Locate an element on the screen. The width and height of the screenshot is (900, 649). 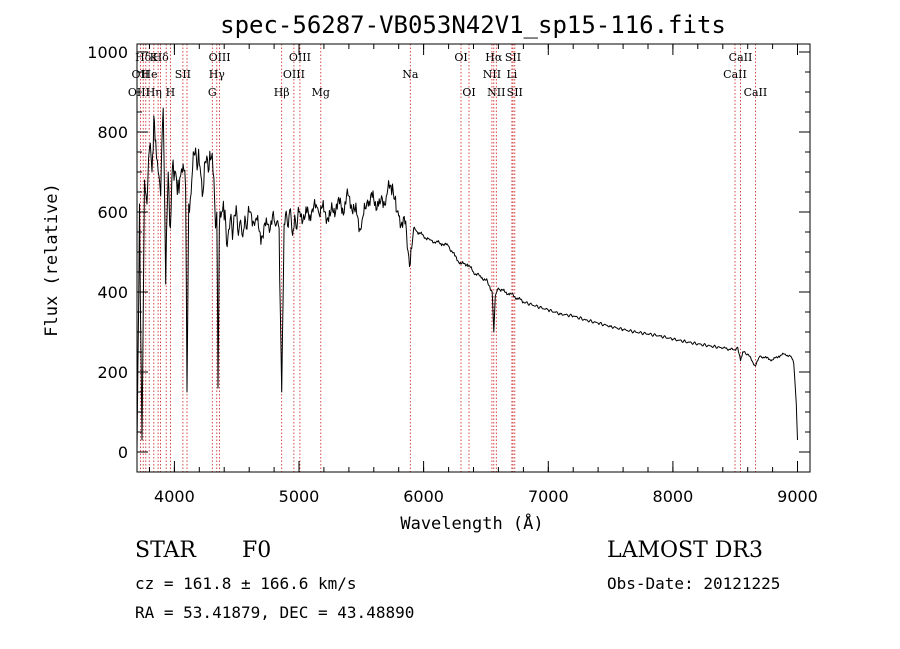
line-label: Hη is located at coordinates (154, 92).